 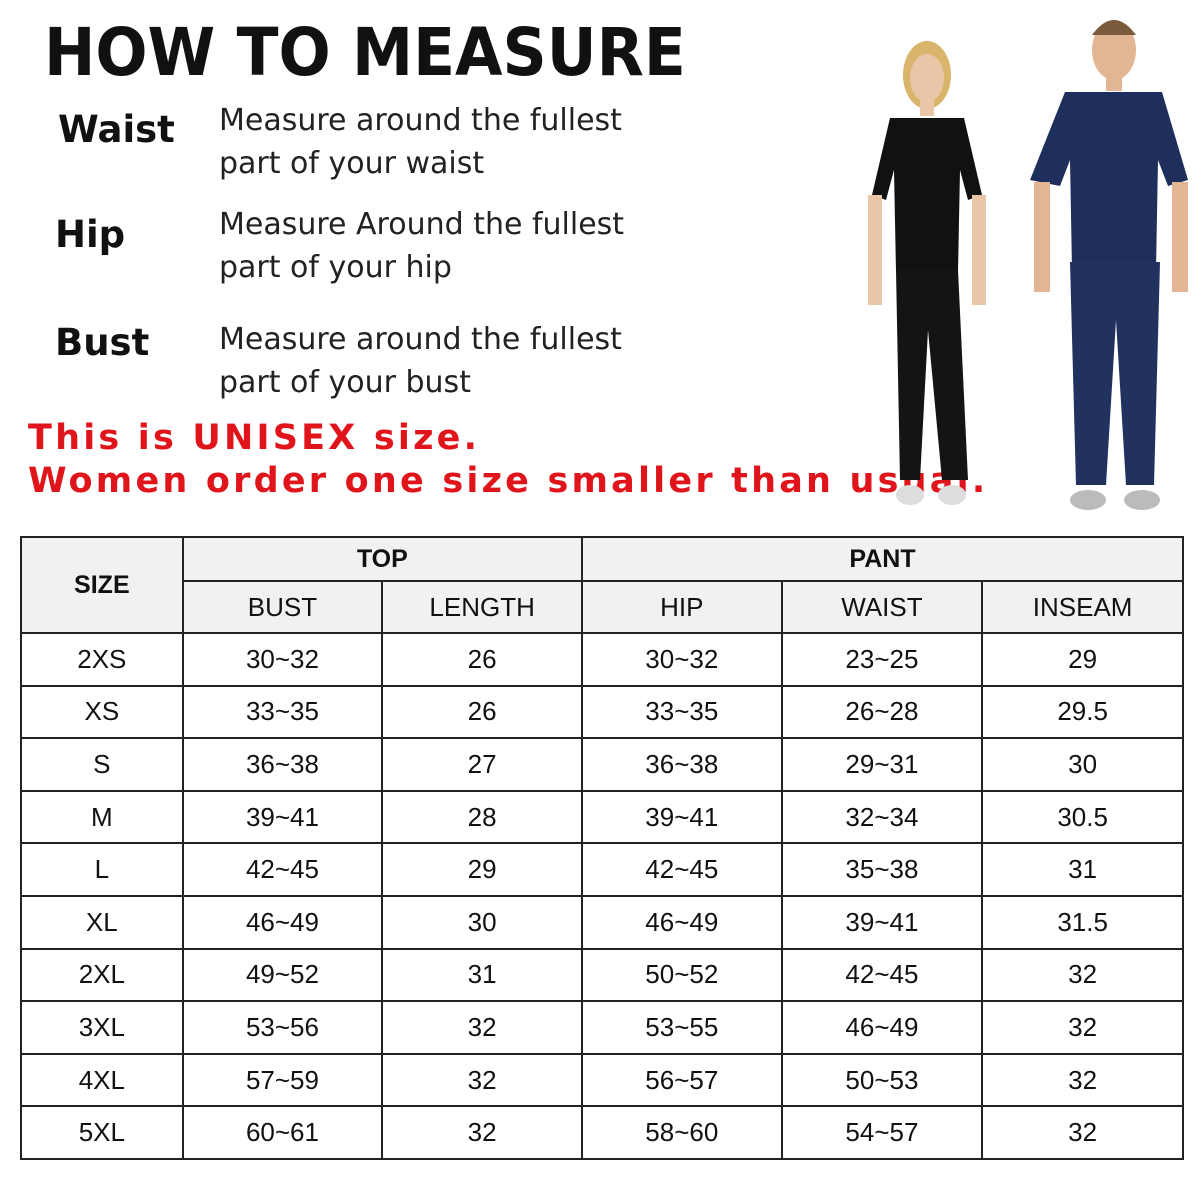 I want to click on table-row: M 39~41 28 39~41 32~34 30.5, so click(x=602, y=817).